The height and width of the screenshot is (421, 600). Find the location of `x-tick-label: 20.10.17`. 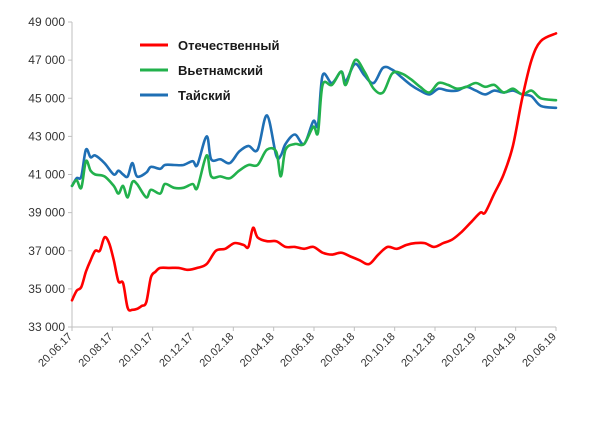

x-tick-label: 20.10.17 is located at coordinates (136, 350).